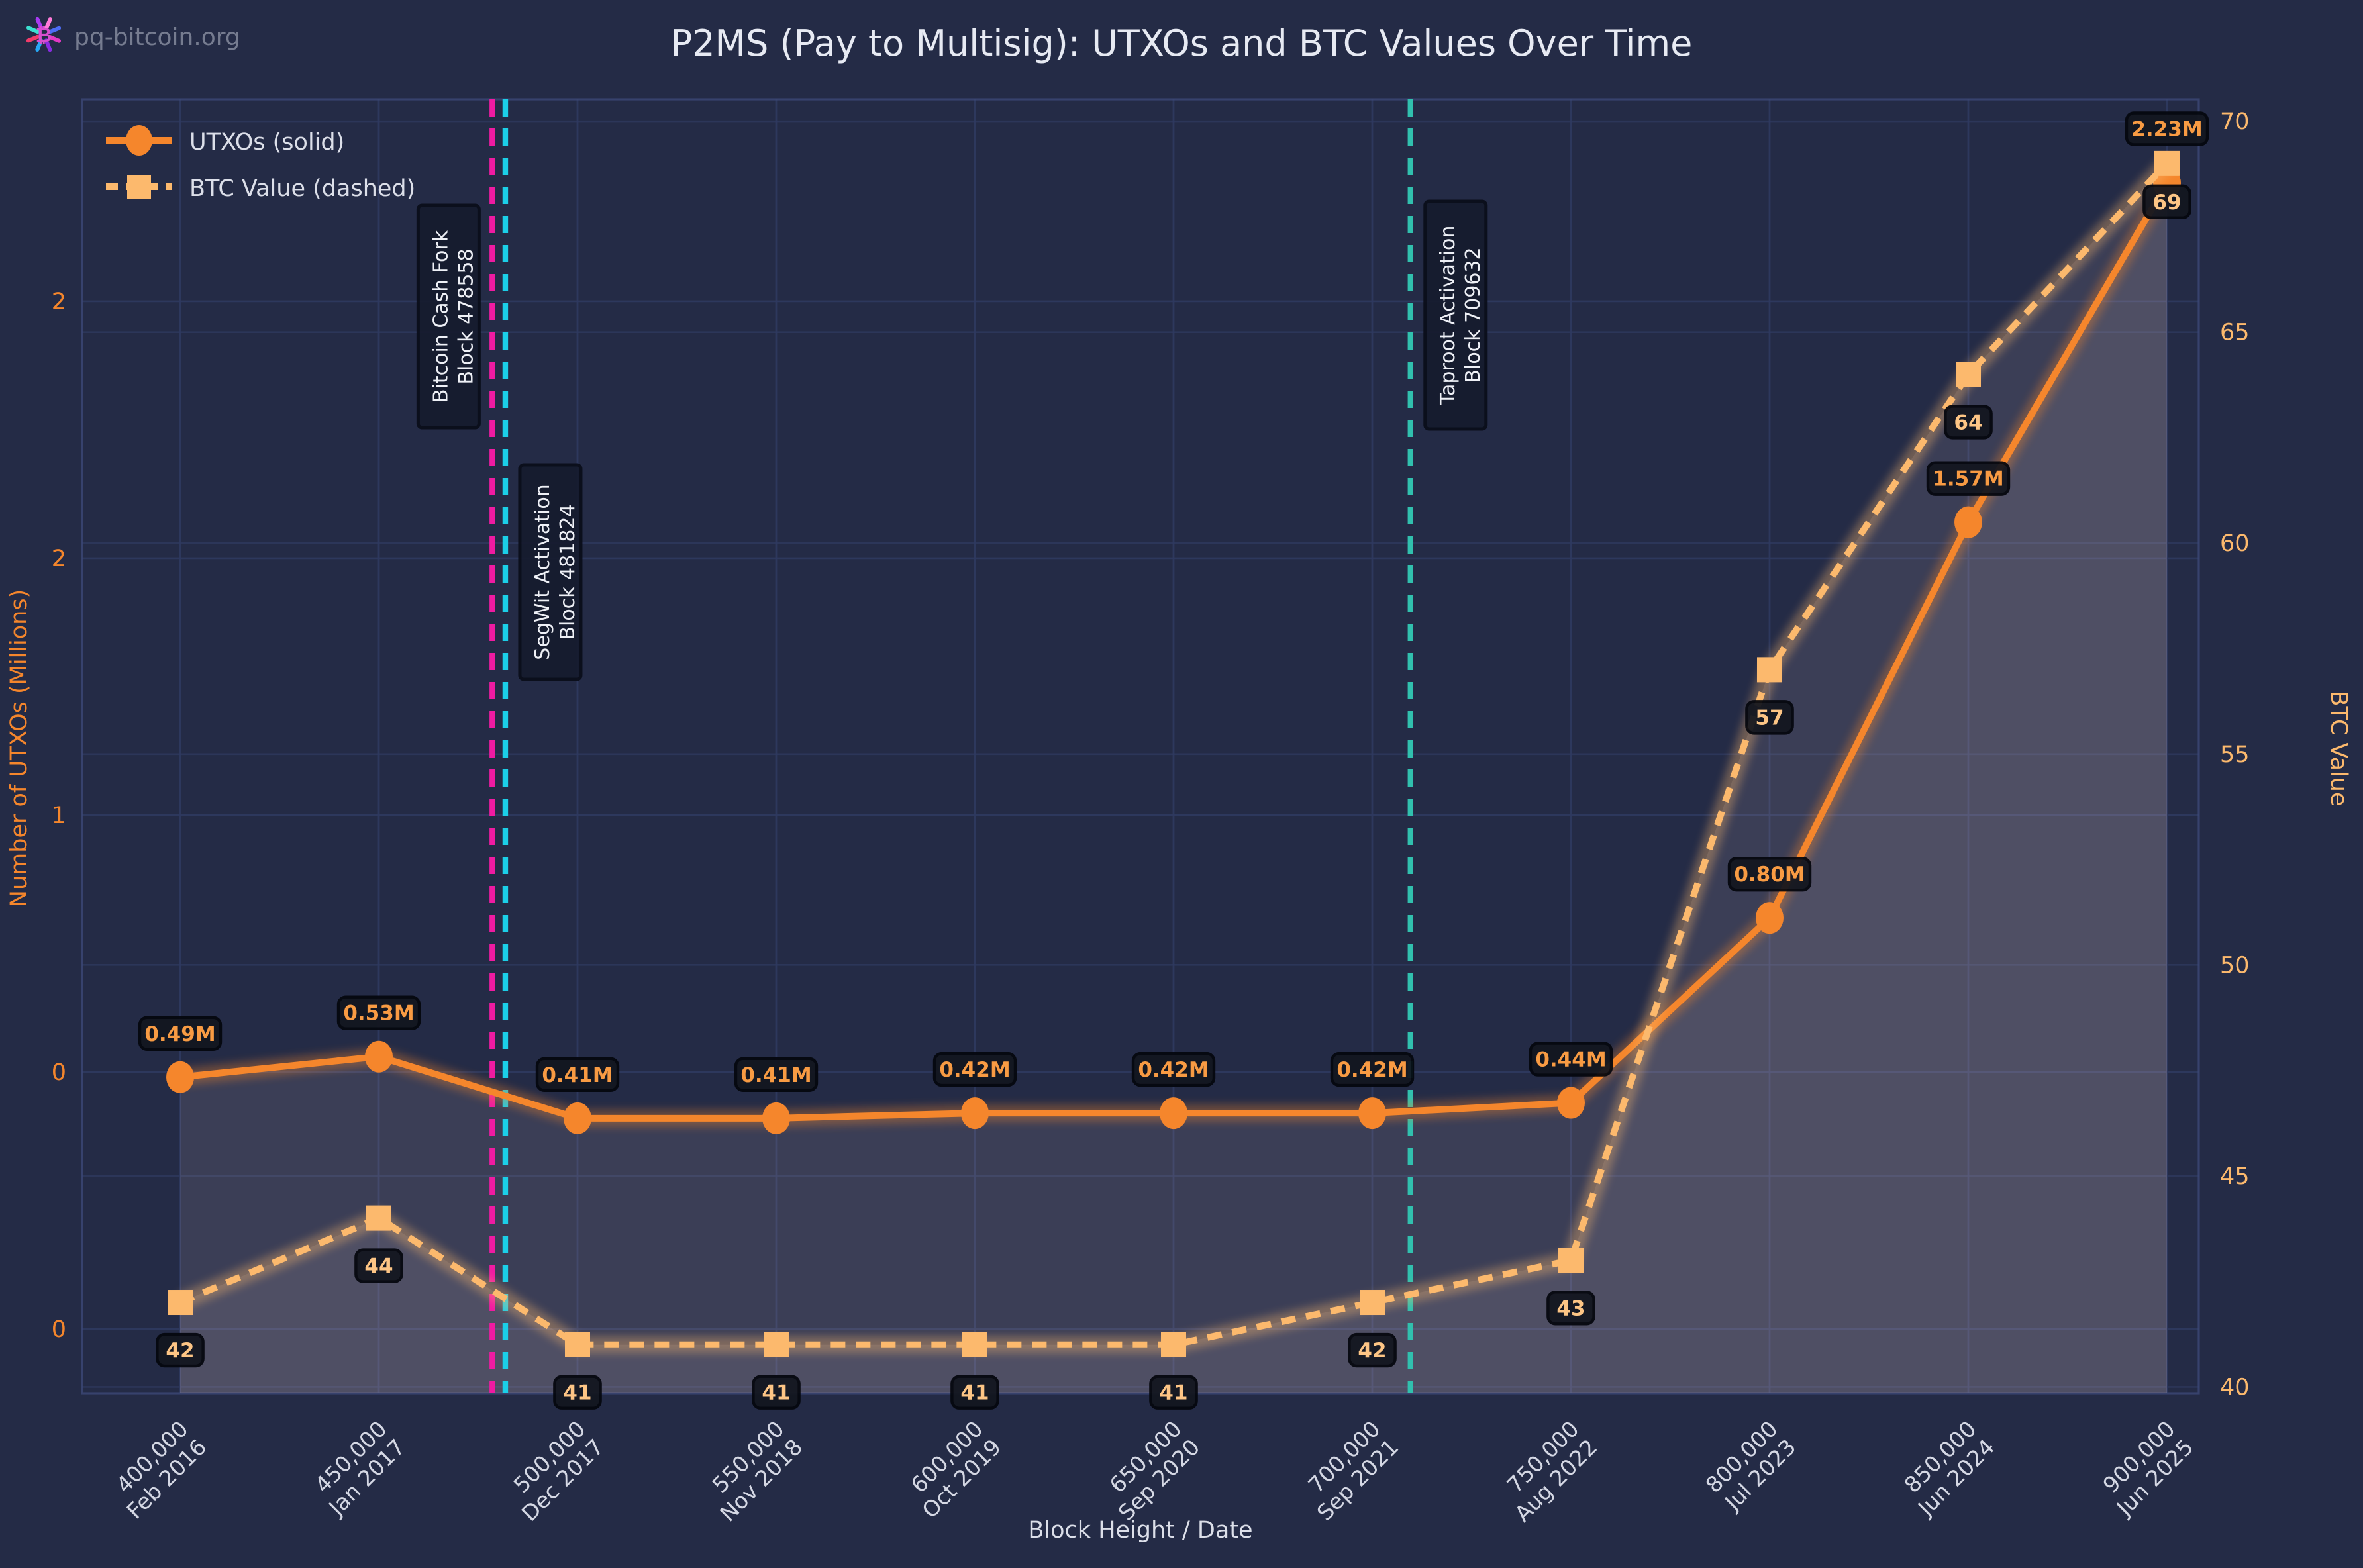  I want to click on event-label-line: Bitcoin Cash Fork, so click(441, 316).